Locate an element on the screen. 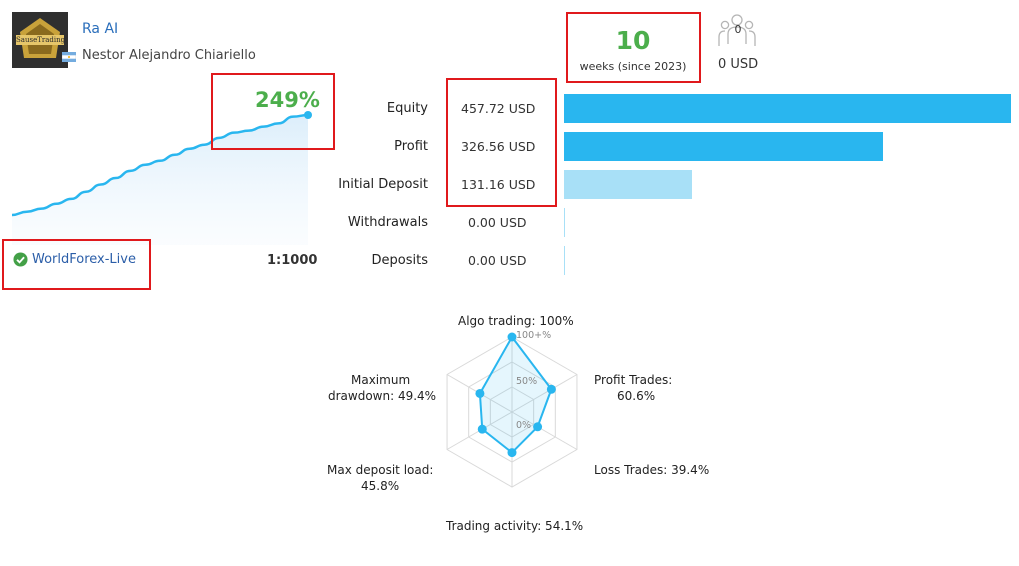 The width and height of the screenshot is (1019, 566). growth-chart is located at coordinates (161, 178).